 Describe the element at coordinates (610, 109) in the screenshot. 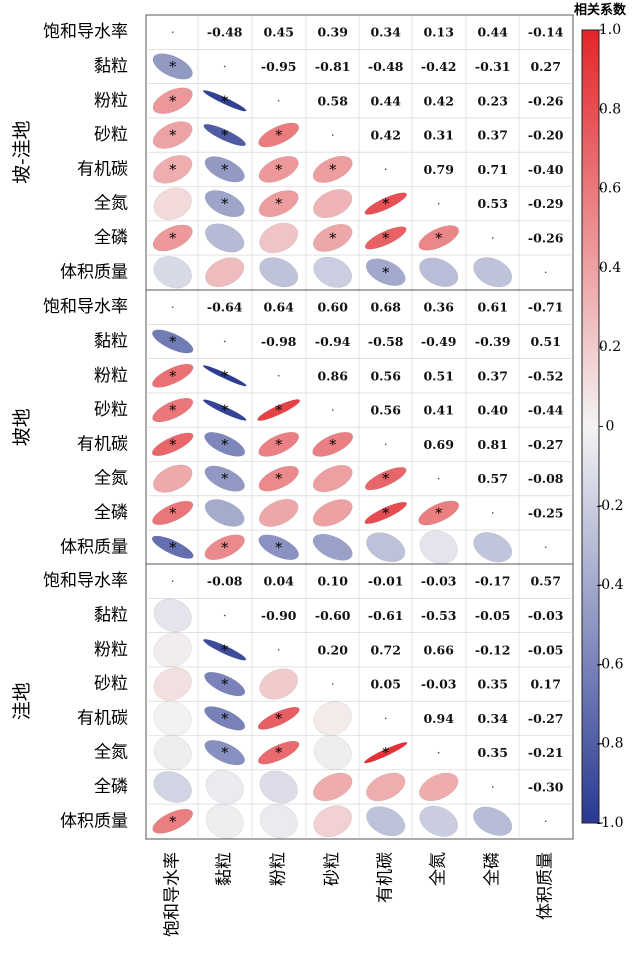

I see `colorbar-tick-label: 0.8` at that location.